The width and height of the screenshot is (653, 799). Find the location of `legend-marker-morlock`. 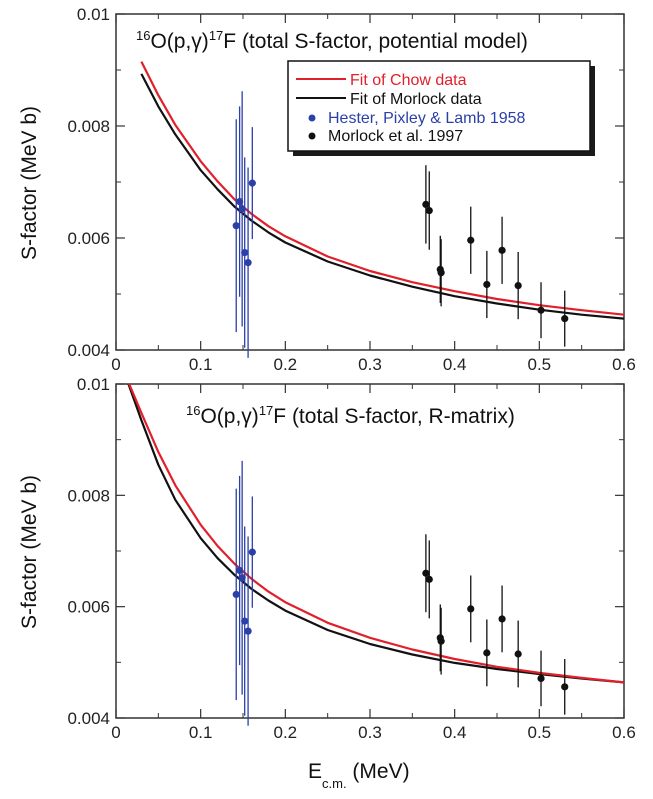

legend-marker-morlock is located at coordinates (312, 136).